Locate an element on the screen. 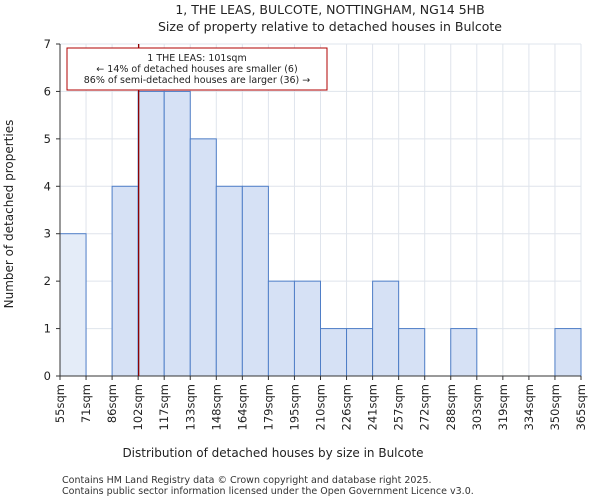 The height and width of the screenshot is (500, 600). y-tick-label: 2 is located at coordinates (47, 281).